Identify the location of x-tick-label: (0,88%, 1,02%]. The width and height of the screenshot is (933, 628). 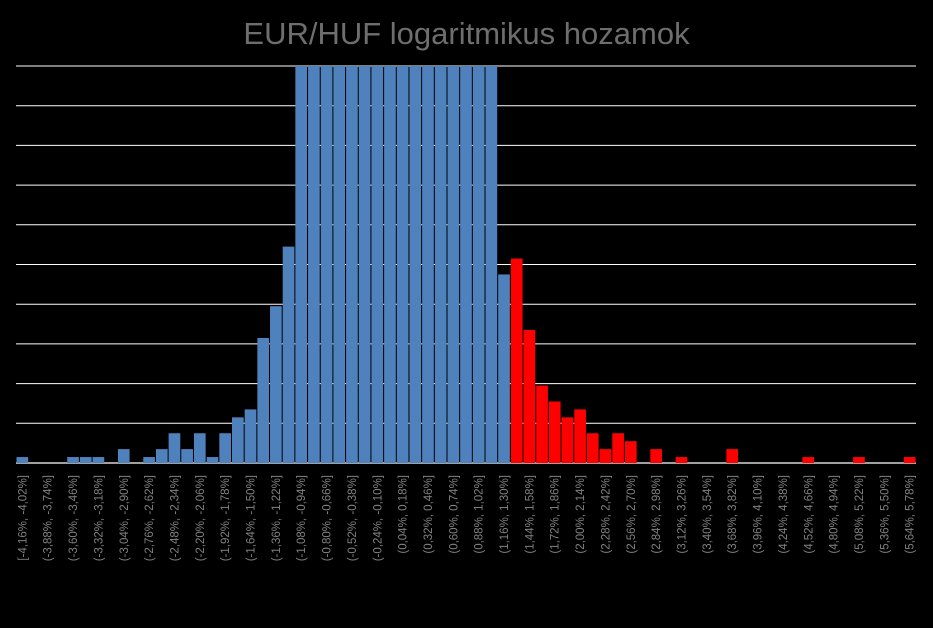
(480, 514).